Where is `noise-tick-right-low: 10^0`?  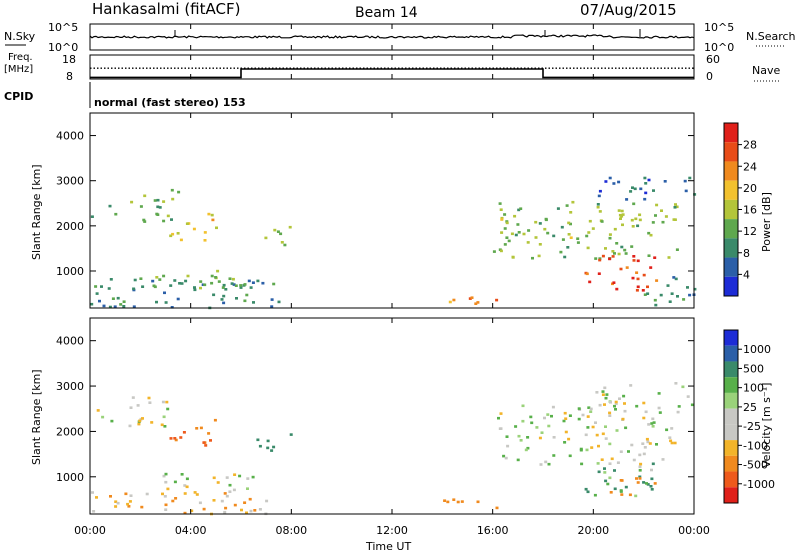
noise-tick-right-low: 10^0 is located at coordinates (719, 47).